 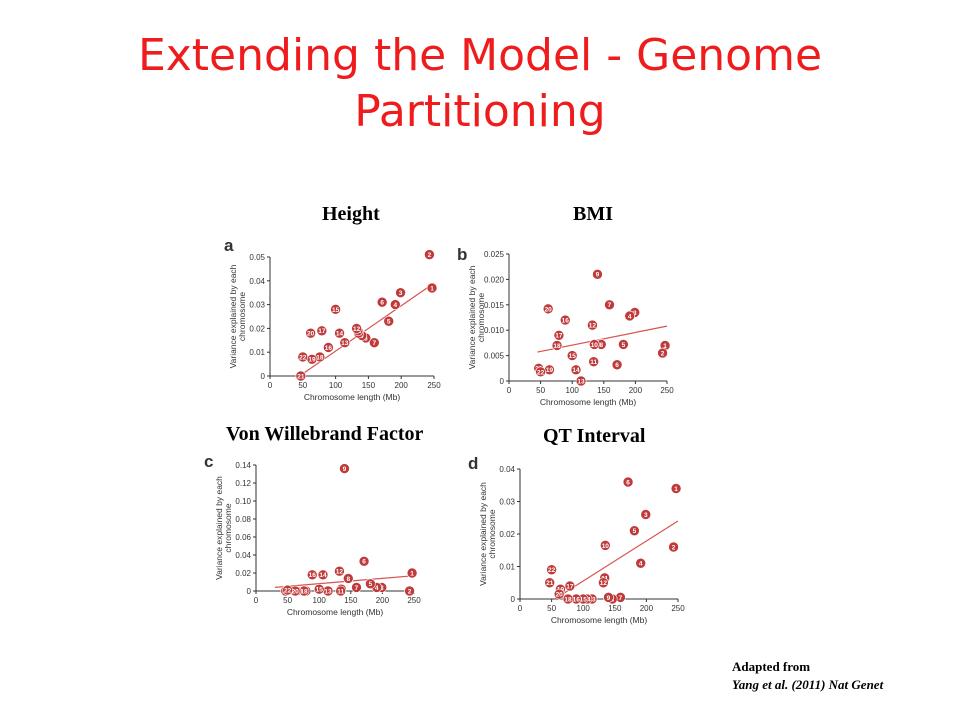 I want to click on chromosome-point-label: 4, so click(x=377, y=588).